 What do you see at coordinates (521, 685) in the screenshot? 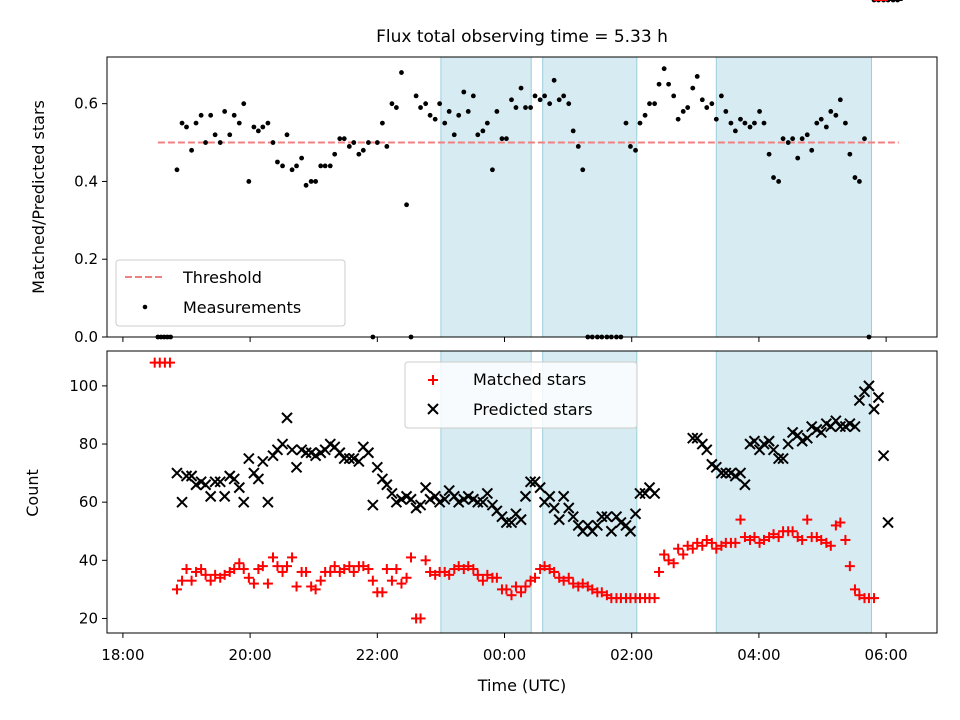
I see `x-axis-label: Time (UTC)` at bounding box center [521, 685].